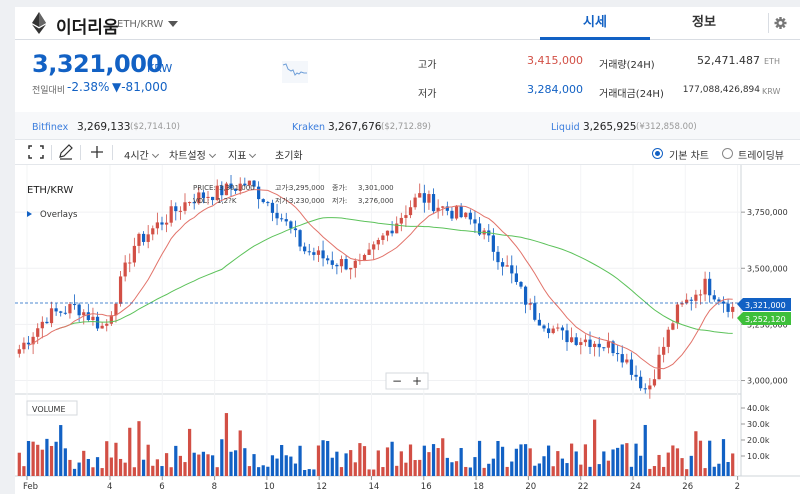 The image size is (800, 494). Describe the element at coordinates (778, 23) in the screenshot. I see `gear-icon` at that location.